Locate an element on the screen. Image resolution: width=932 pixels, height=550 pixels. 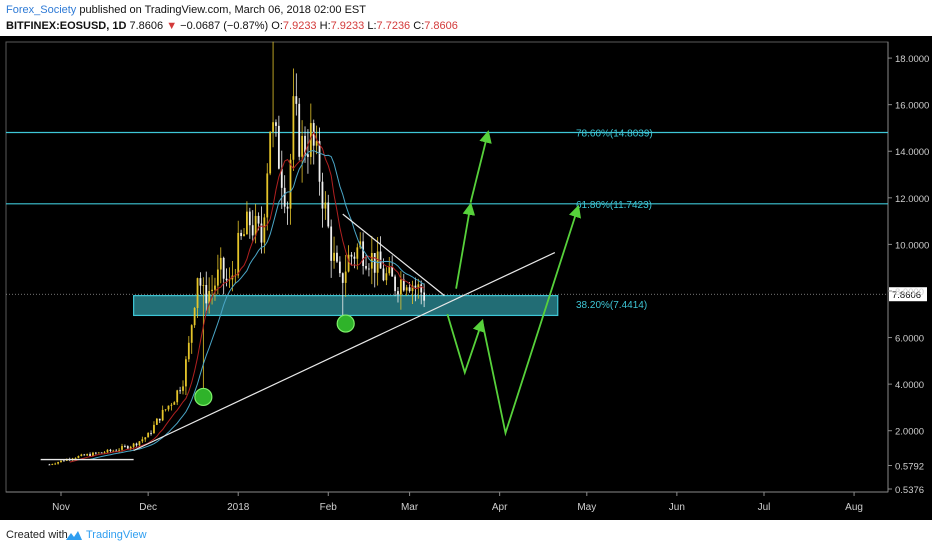
y-tick-label: 16.0000 is located at coordinates (912, 106).